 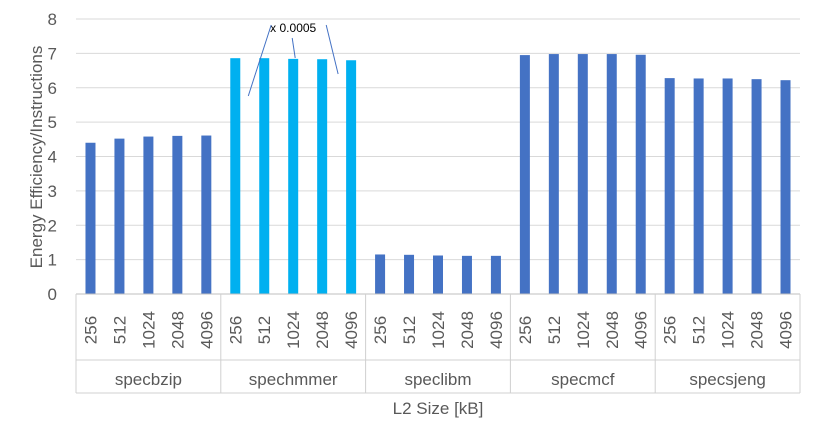 I want to click on y-tick-label: 2, so click(x=52, y=225).